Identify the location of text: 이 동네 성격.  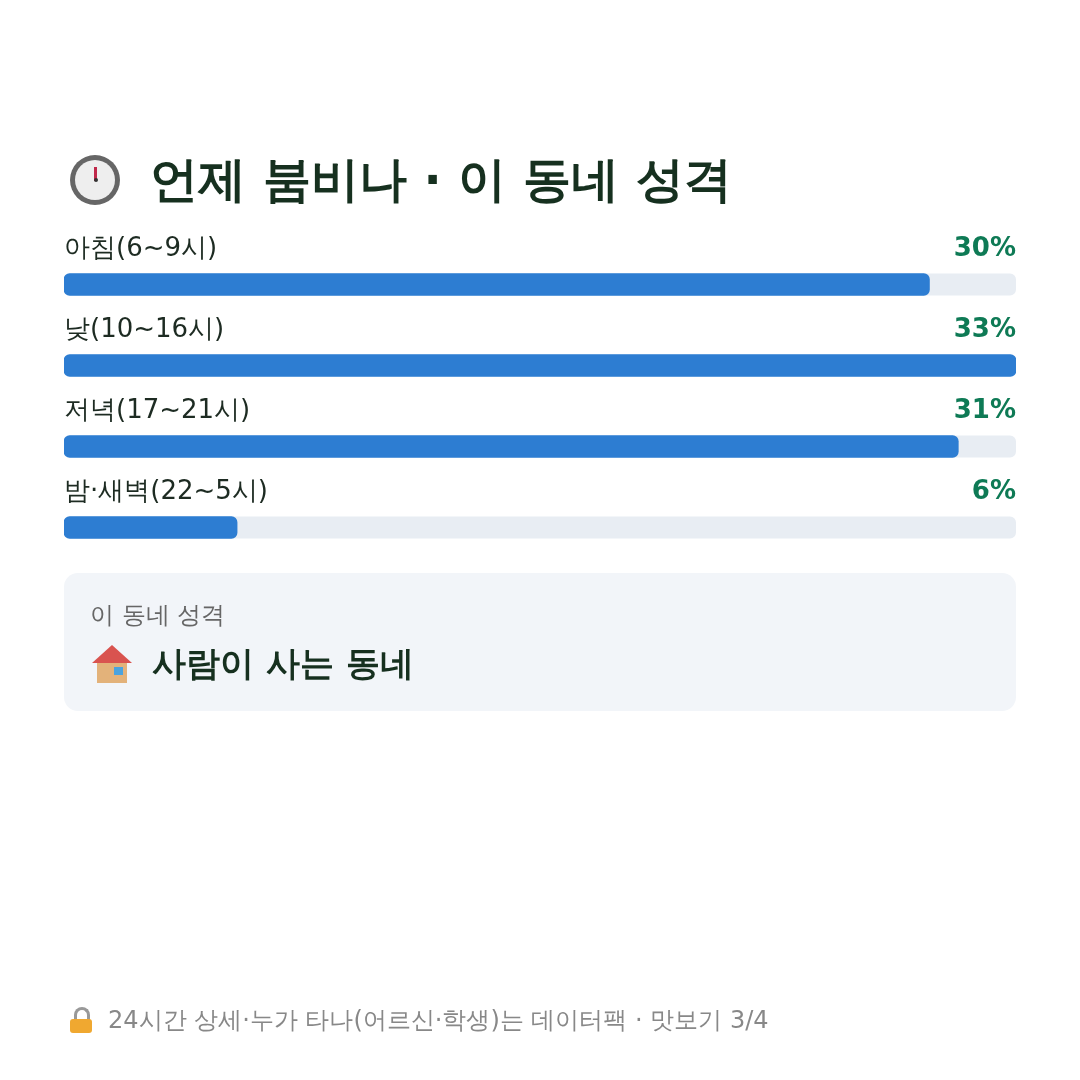
(158, 615).